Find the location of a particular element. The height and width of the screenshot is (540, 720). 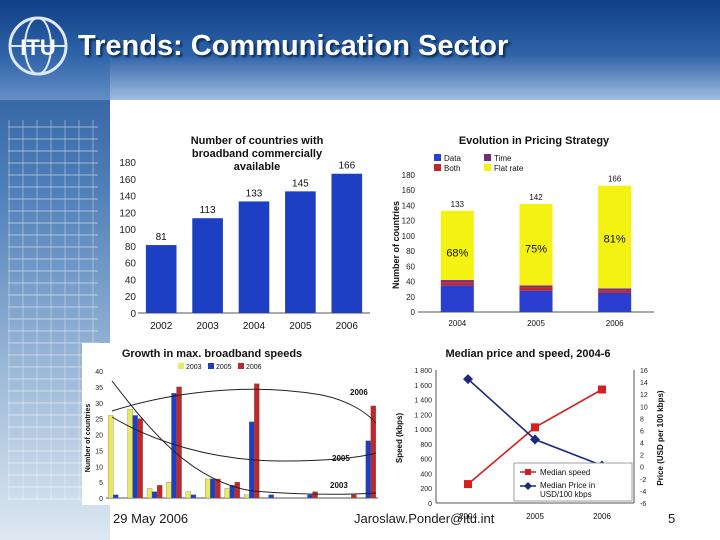

chart4-ylabel: Speed (kbps) is located at coordinates (399, 438).